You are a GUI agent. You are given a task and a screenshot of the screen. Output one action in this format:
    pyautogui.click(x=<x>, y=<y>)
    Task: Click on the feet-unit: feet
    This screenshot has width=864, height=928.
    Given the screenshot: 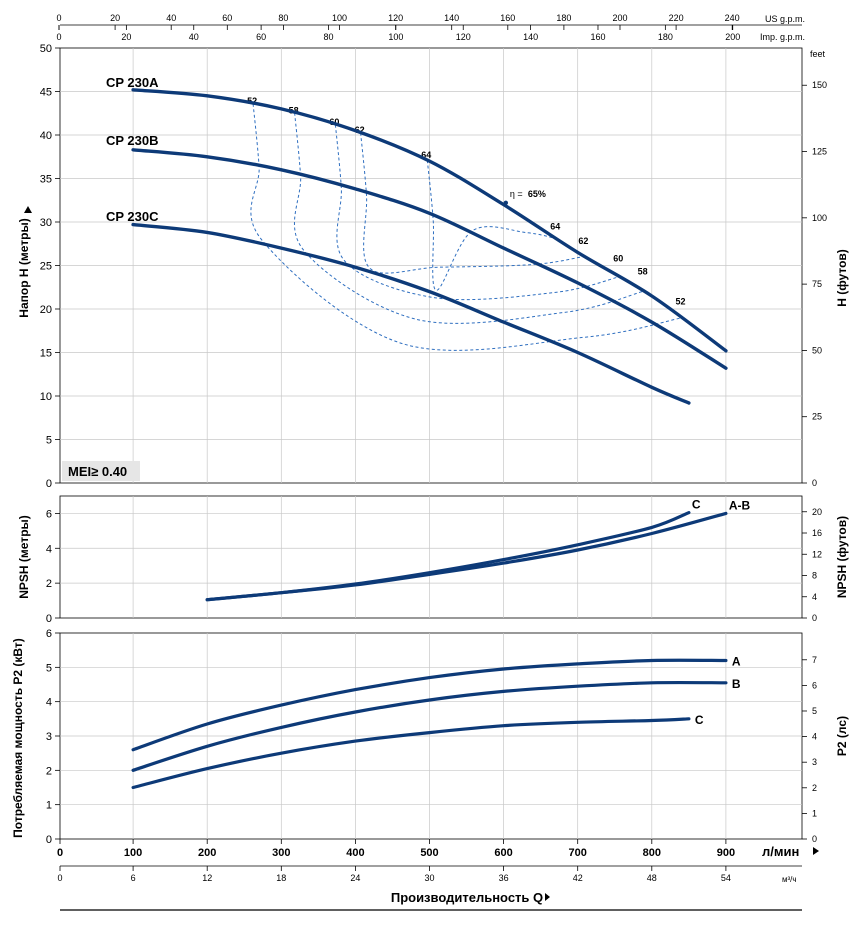 What is the action you would take?
    pyautogui.click(x=818, y=54)
    